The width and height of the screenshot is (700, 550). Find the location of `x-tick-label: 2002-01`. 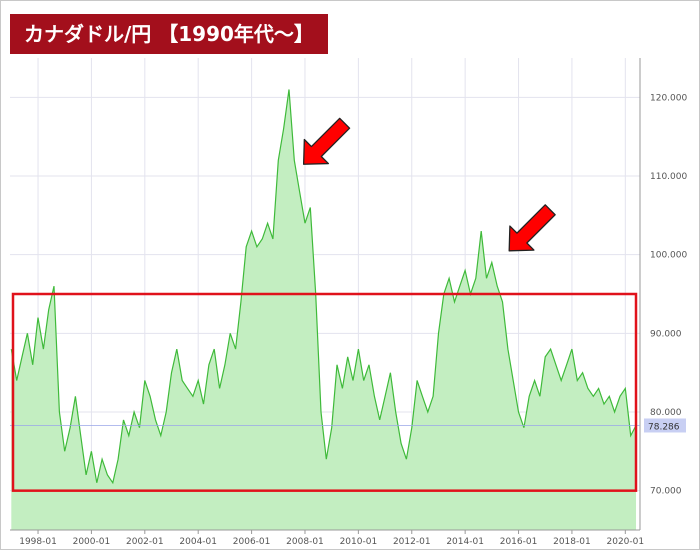

x-tick-label: 2002-01 is located at coordinates (145, 542).